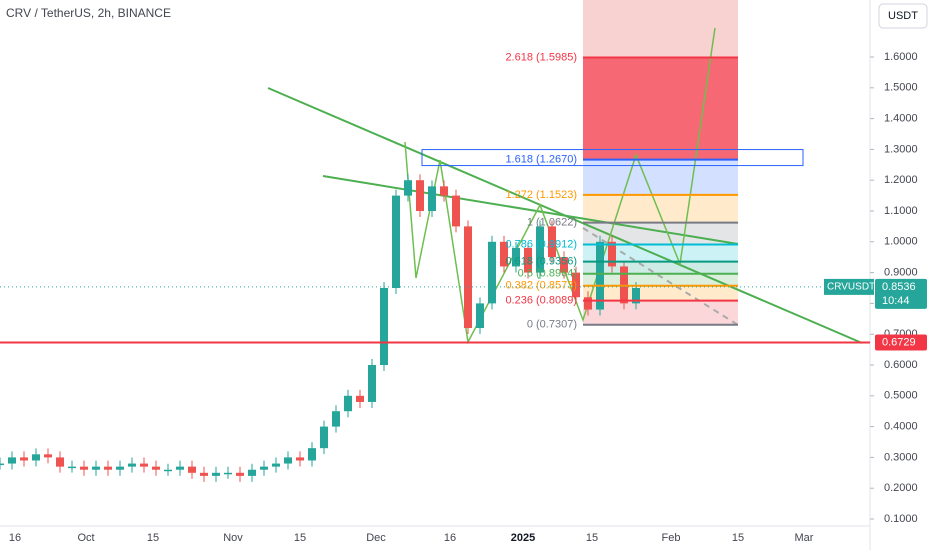  Describe the element at coordinates (901, 365) in the screenshot. I see `y-tick-label: 0.6000` at that location.